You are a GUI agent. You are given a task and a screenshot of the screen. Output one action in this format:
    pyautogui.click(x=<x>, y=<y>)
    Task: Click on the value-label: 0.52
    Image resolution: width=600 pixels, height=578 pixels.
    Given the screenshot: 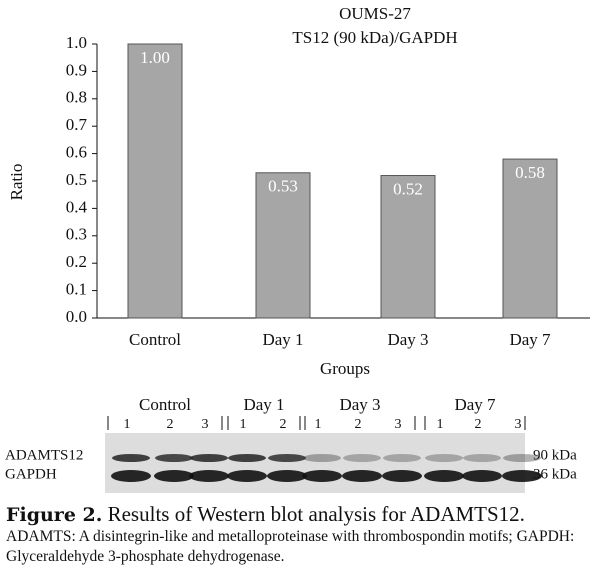 What is the action you would take?
    pyautogui.click(x=408, y=188)
    